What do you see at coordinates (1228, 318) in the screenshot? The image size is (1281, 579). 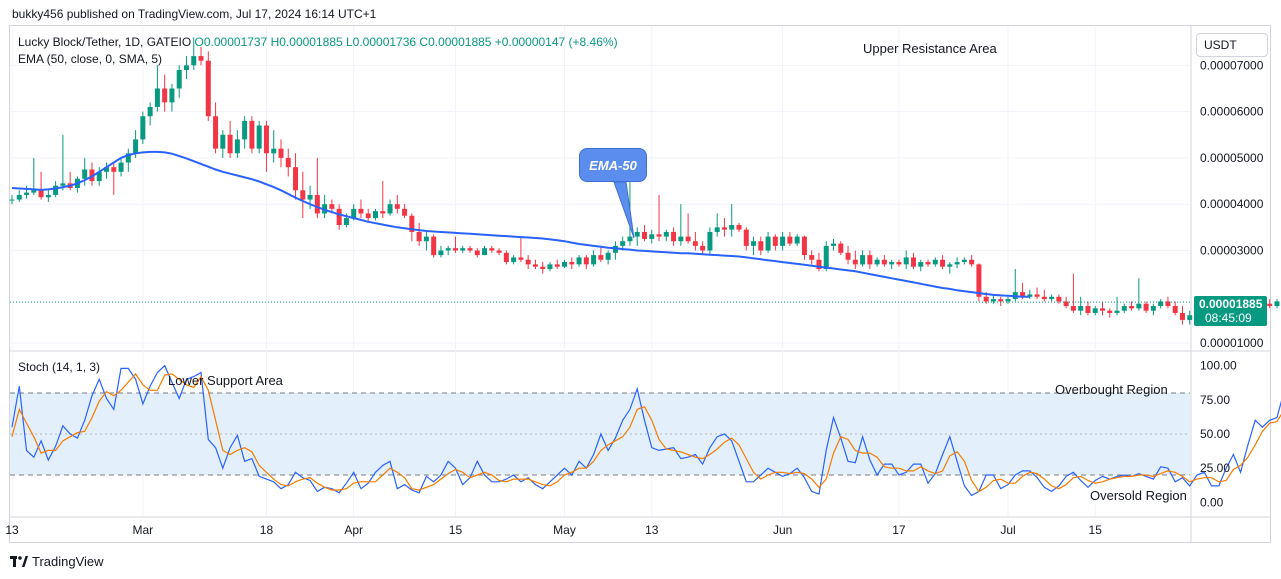 I see `bar-countdown: 08:45:09` at bounding box center [1228, 318].